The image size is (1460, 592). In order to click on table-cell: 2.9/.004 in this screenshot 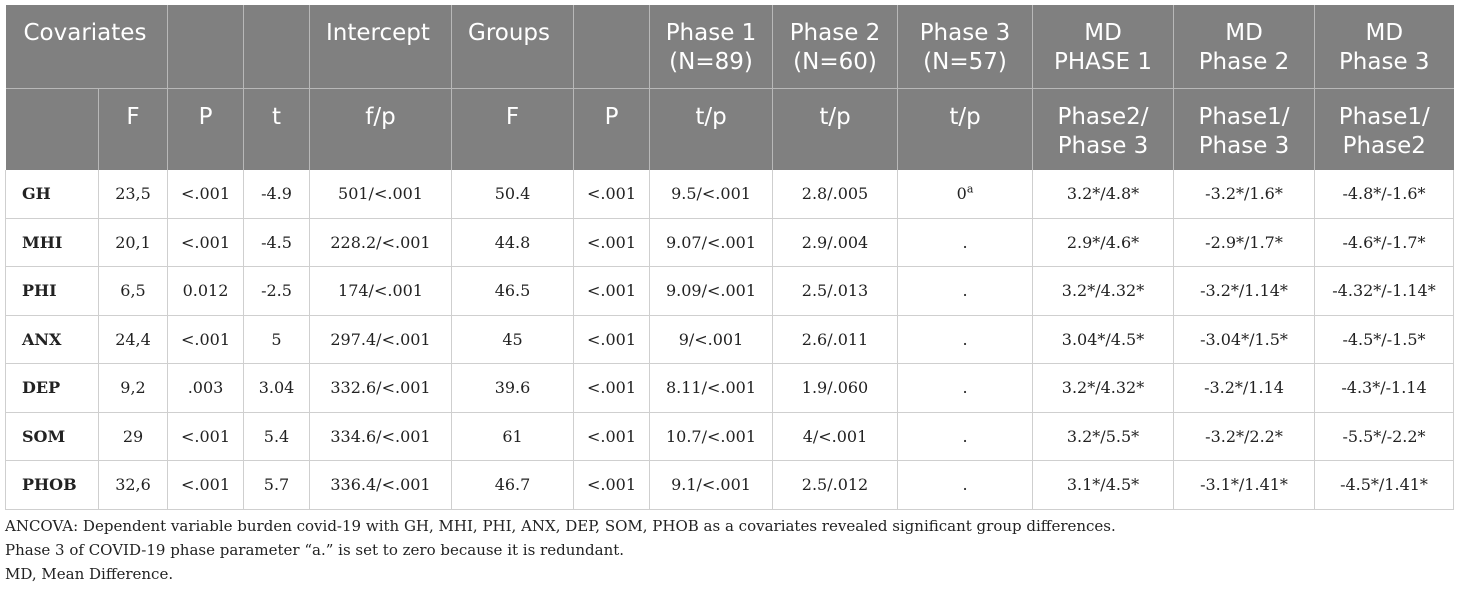, I will do `click(835, 242)`.